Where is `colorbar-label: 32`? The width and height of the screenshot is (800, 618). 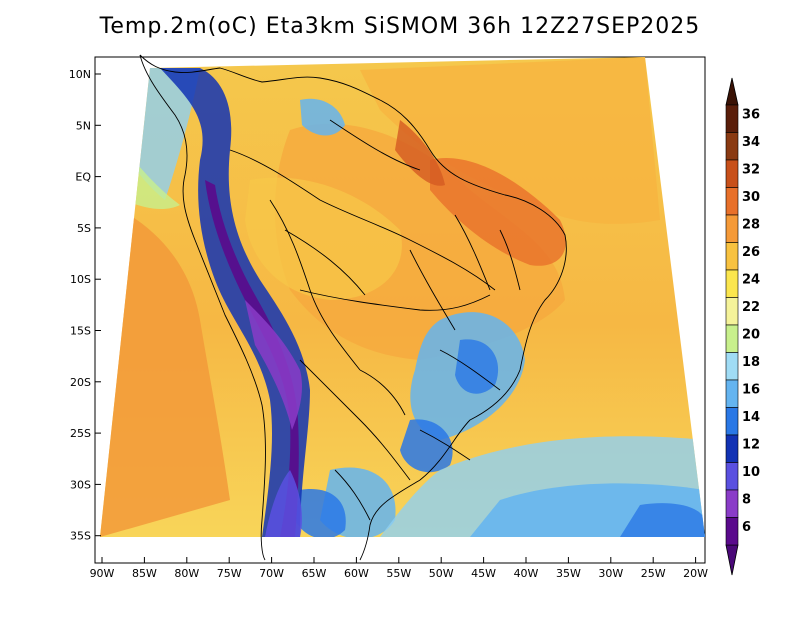 colorbar-label: 32 is located at coordinates (751, 170).